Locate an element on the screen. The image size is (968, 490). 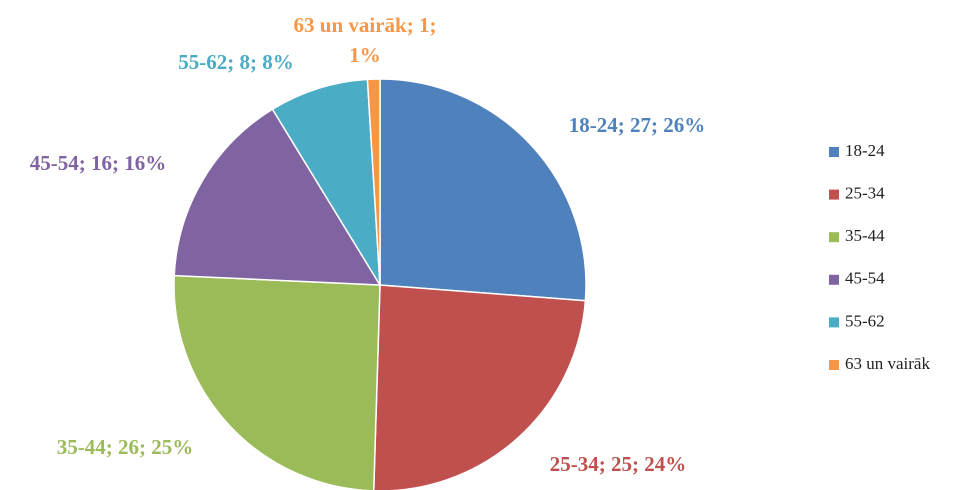
legend-label: 18-24 is located at coordinates (865, 150).